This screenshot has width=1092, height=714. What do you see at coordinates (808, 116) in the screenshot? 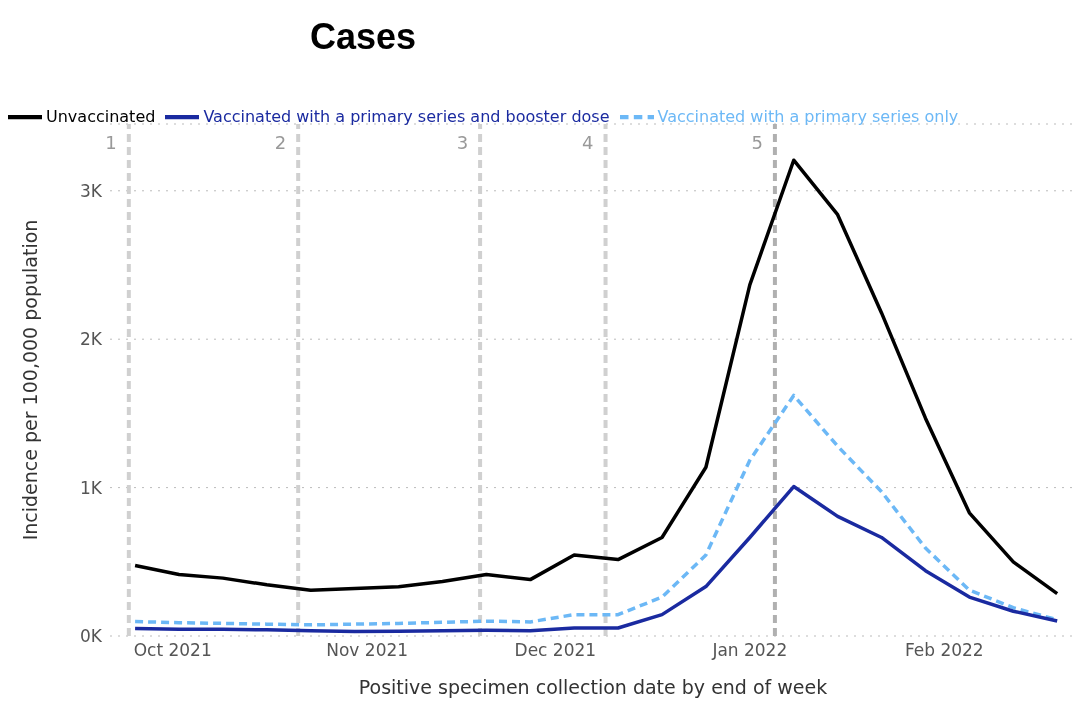
I see `legend-label: Vaccinated with a primary series only` at bounding box center [808, 116].